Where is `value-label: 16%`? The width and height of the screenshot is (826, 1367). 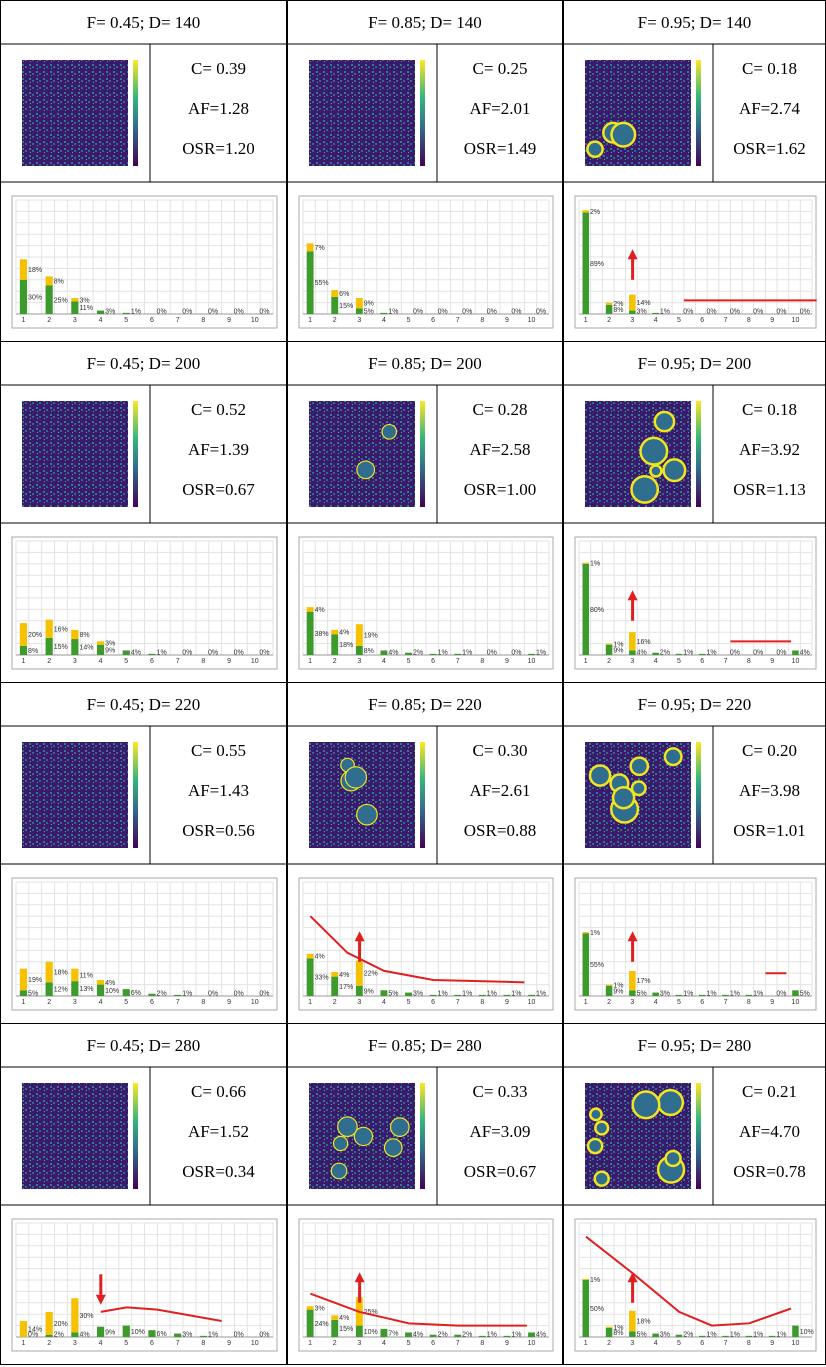 value-label: 16% is located at coordinates (644, 642).